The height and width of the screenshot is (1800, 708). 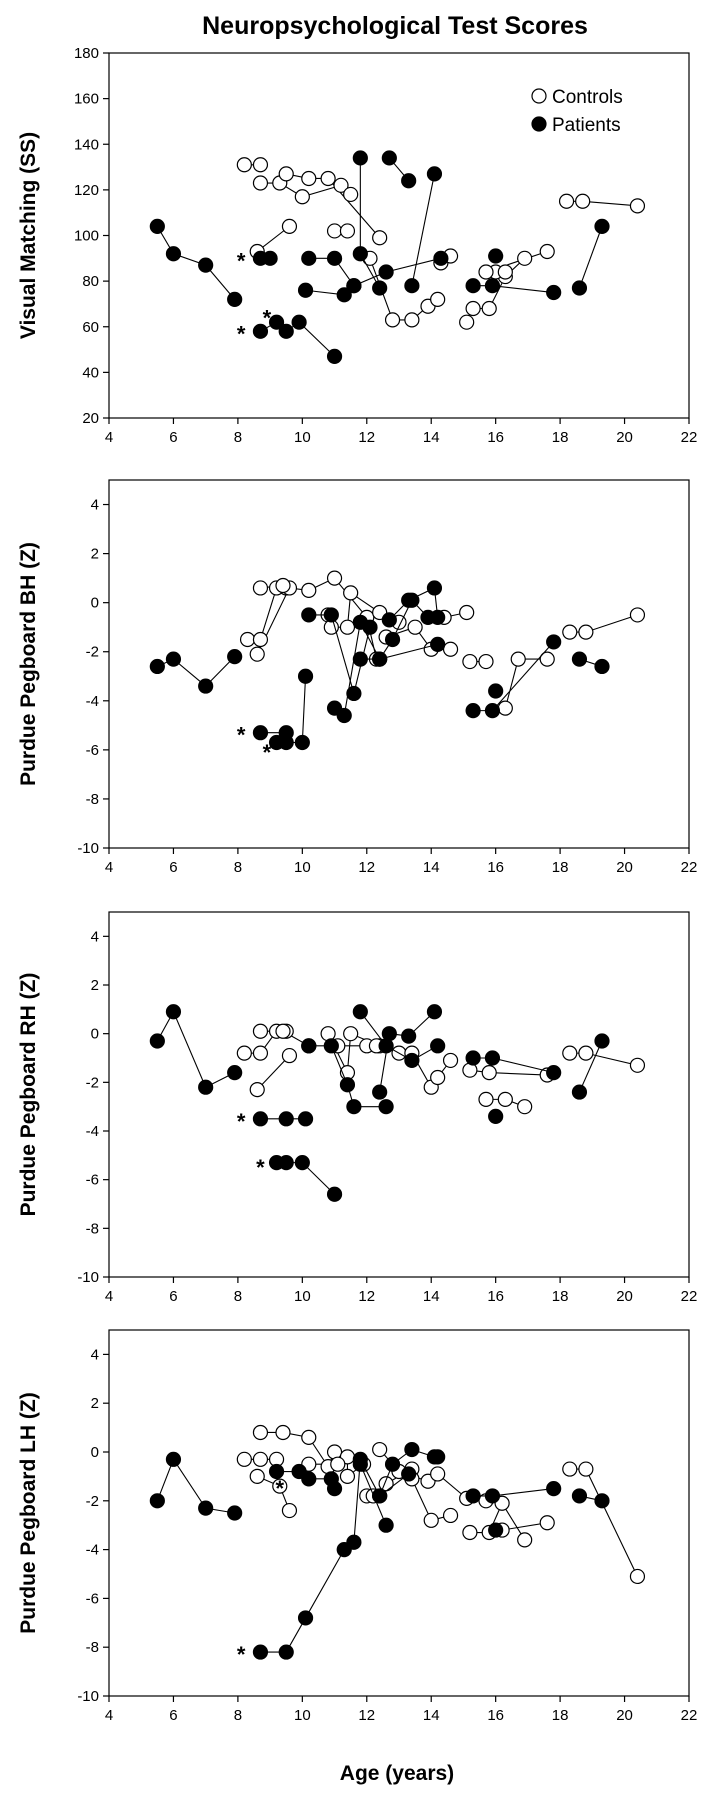 I want to click on y-tick-label: 120, so click(x=86, y=190).